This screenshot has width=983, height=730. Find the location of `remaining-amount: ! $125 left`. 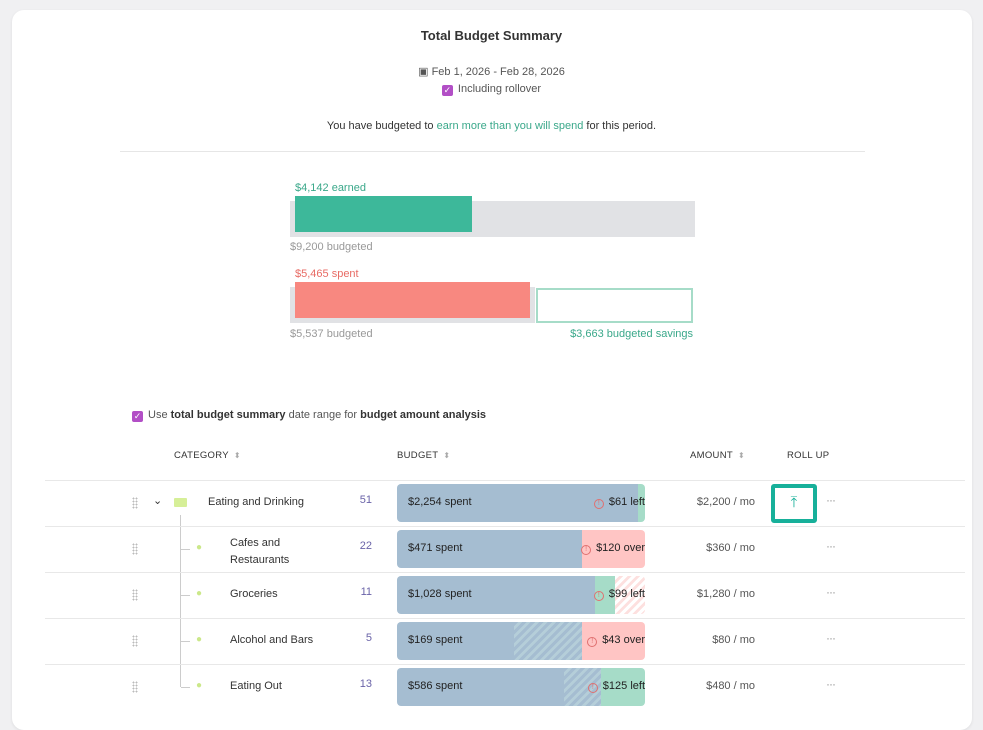

remaining-amount: ! $125 left is located at coordinates (616, 686).